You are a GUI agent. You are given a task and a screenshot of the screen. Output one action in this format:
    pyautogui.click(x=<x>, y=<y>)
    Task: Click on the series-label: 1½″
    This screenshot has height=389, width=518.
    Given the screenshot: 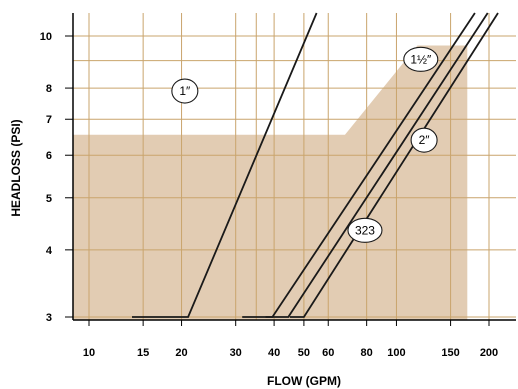 What is the action you would take?
    pyautogui.click(x=421, y=59)
    